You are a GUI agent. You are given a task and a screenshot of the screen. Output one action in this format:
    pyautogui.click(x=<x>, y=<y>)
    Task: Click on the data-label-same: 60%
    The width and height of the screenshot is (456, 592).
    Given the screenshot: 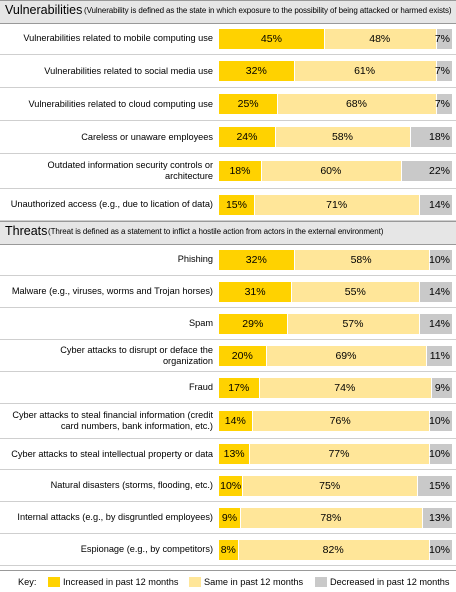 What is the action you would take?
    pyautogui.click(x=331, y=171)
    